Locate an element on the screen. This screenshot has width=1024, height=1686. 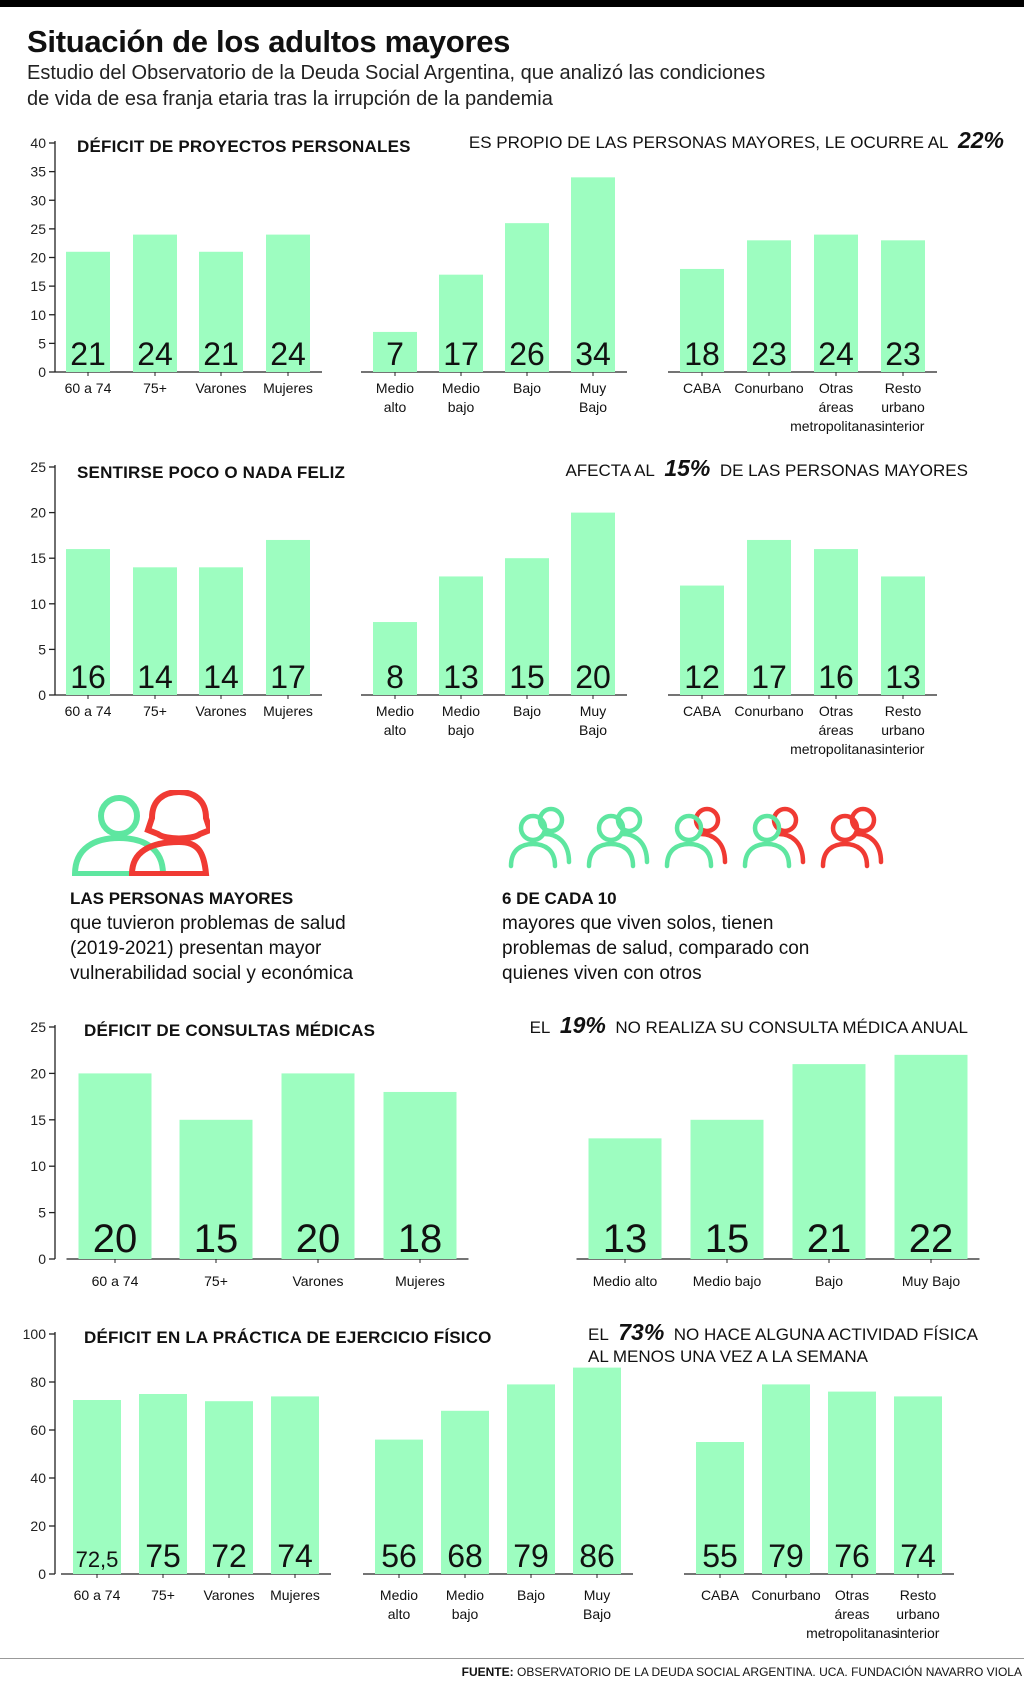
info-right-head: 6 DE CADA 10 is located at coordinates (559, 898).